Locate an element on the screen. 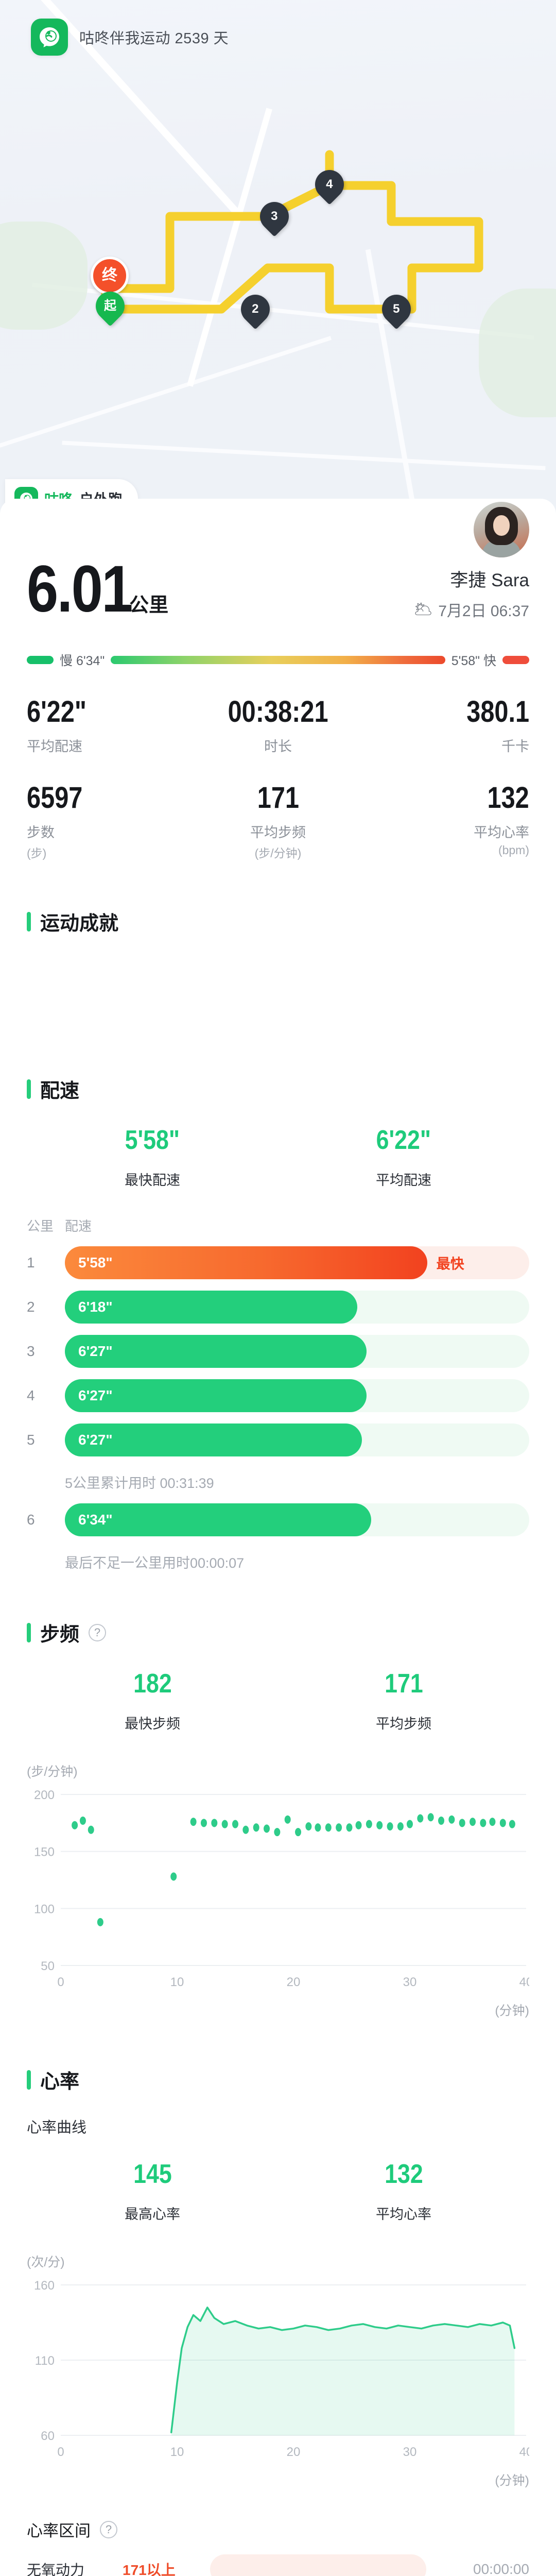 Image resolution: width=556 pixels, height=2576 pixels. svg-text: 60 is located at coordinates (48, 2436).